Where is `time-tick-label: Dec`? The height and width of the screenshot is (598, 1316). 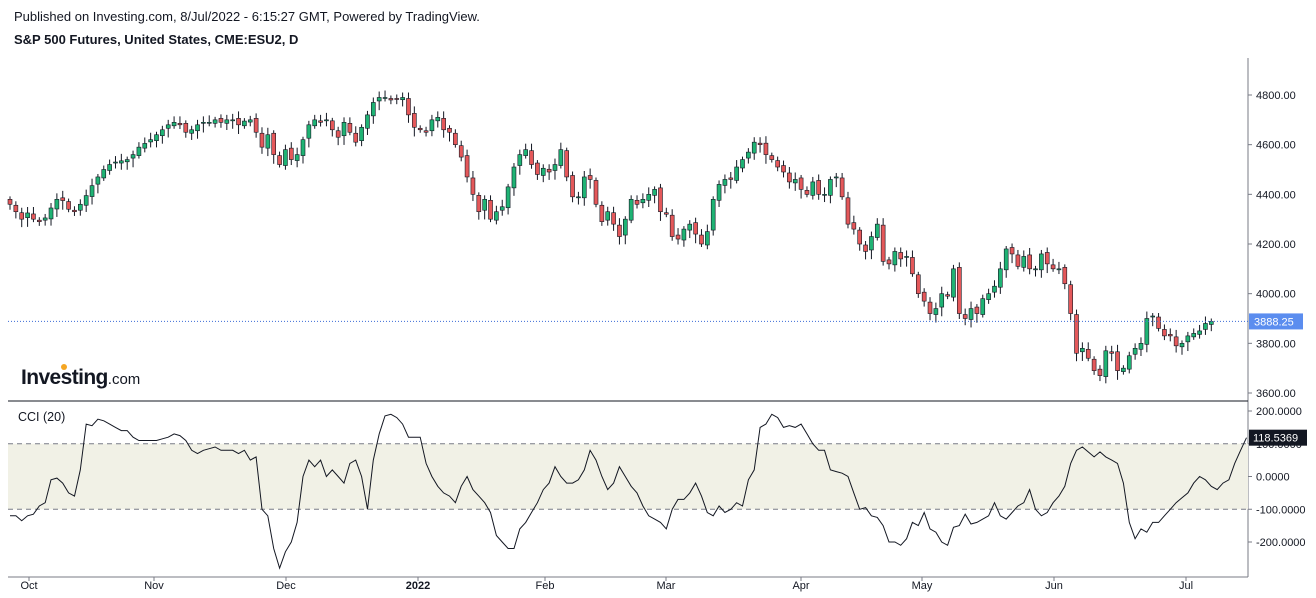 time-tick-label: Dec is located at coordinates (286, 586).